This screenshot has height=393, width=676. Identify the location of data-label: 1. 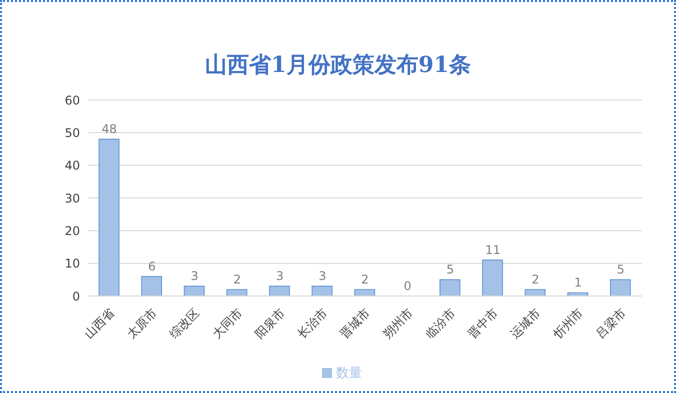
(578, 283).